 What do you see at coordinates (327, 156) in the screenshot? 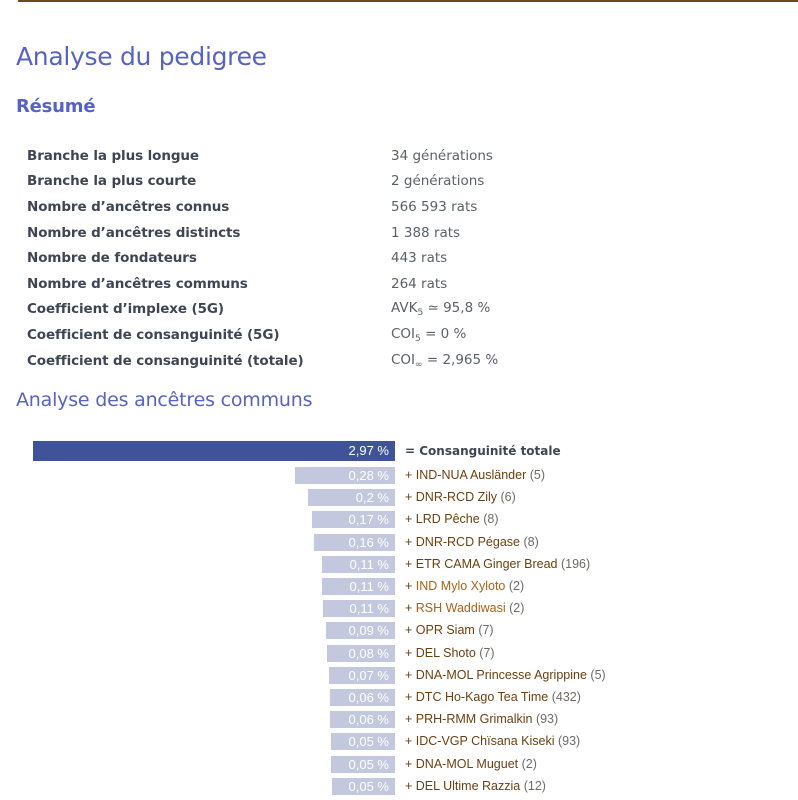
I see `summary-row: Branche la plus longue 34 générations` at bounding box center [327, 156].